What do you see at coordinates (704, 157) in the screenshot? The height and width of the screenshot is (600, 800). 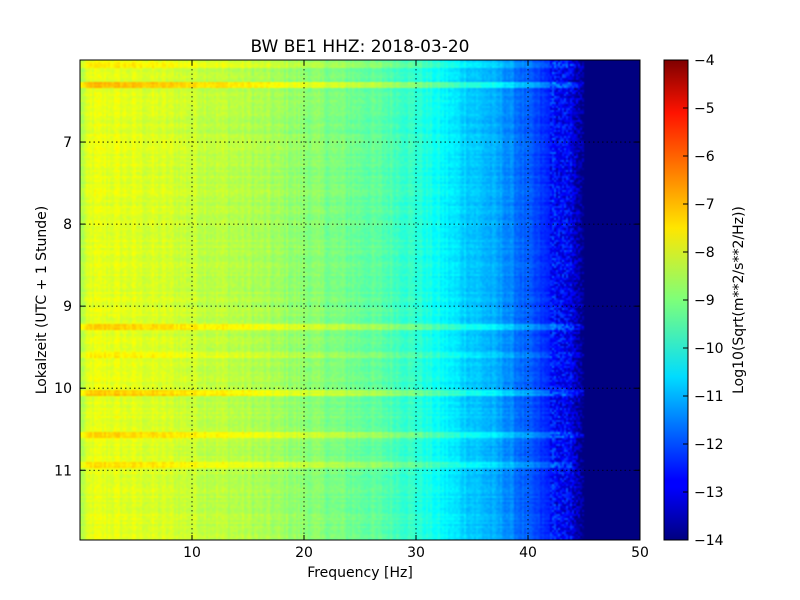 I see `colorbar-tick-label: −6` at bounding box center [704, 157].